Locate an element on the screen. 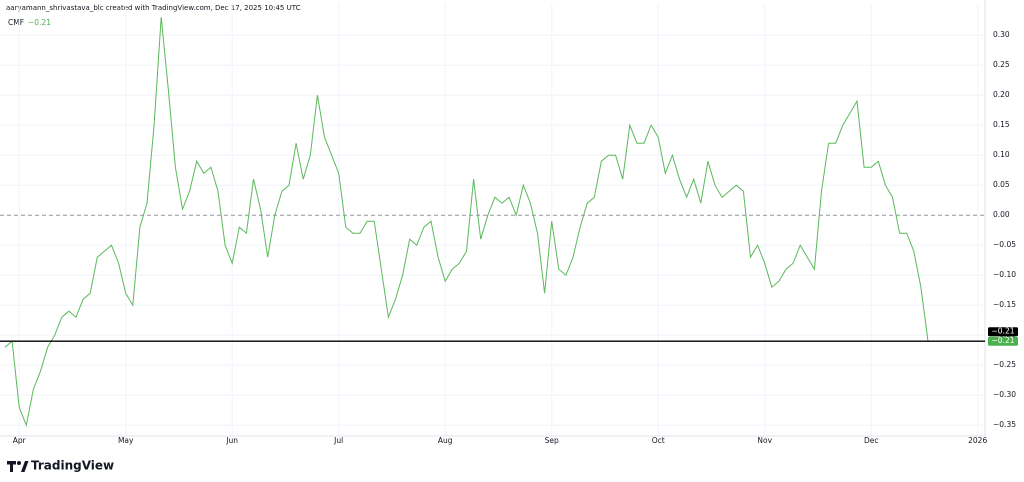 Image resolution: width=1024 pixels, height=482 pixels. last-value-tag-green is located at coordinates (1003, 341).